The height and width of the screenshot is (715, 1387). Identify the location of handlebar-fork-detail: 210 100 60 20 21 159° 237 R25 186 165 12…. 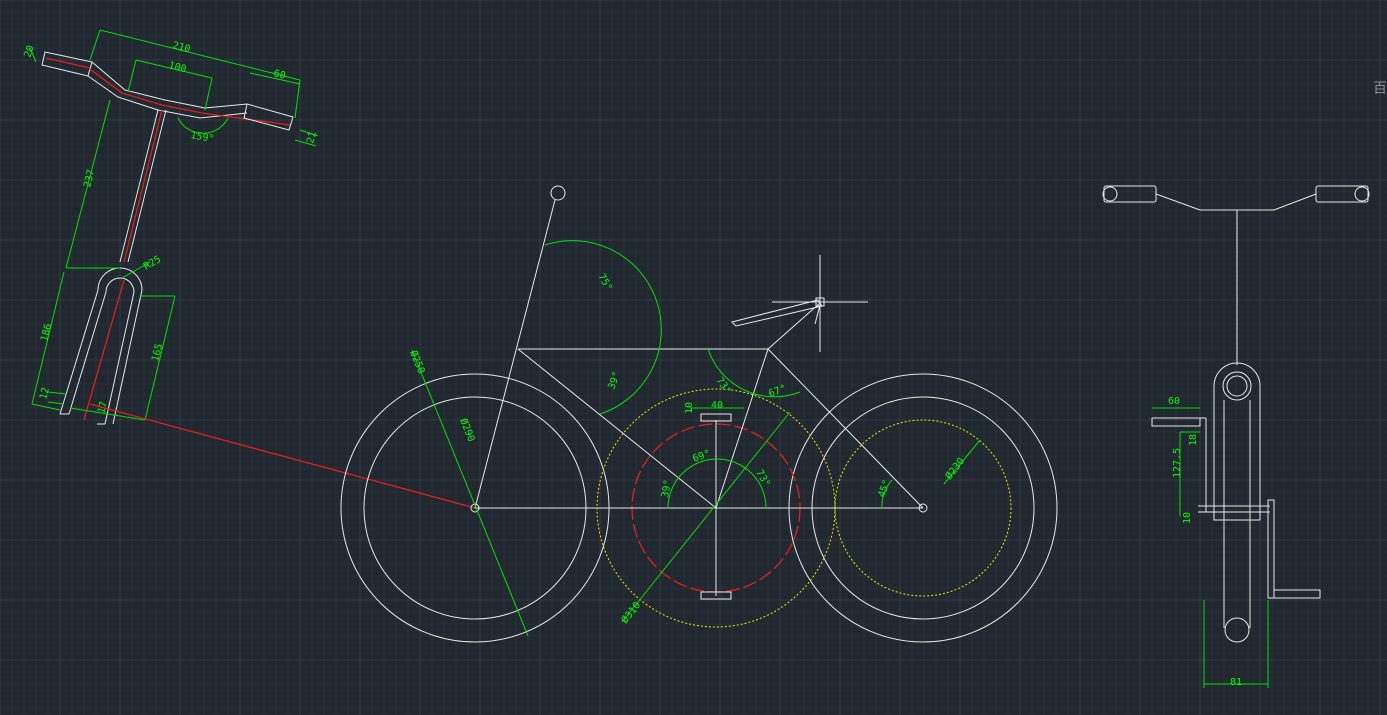
(170, 227).